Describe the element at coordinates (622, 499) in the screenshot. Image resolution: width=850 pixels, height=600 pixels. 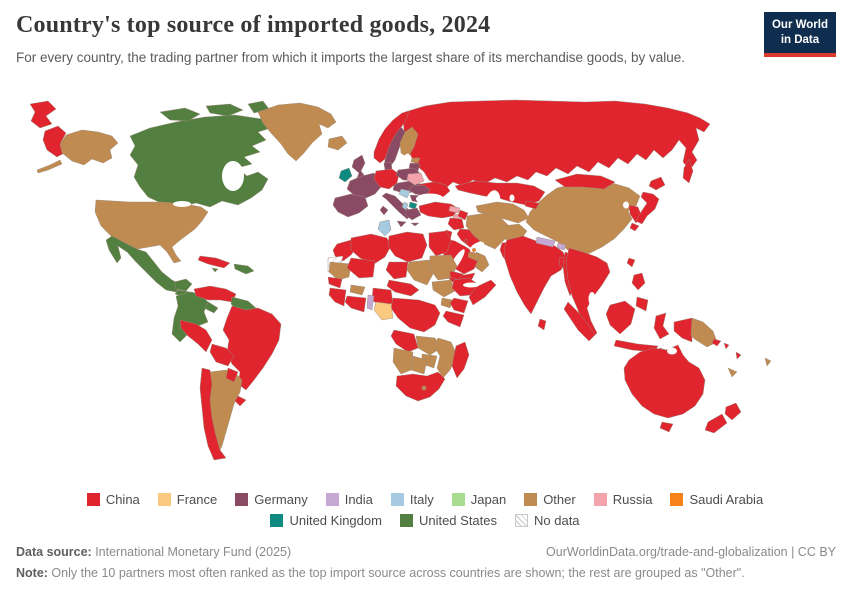
I see `legend-item-russia: Russia` at that location.